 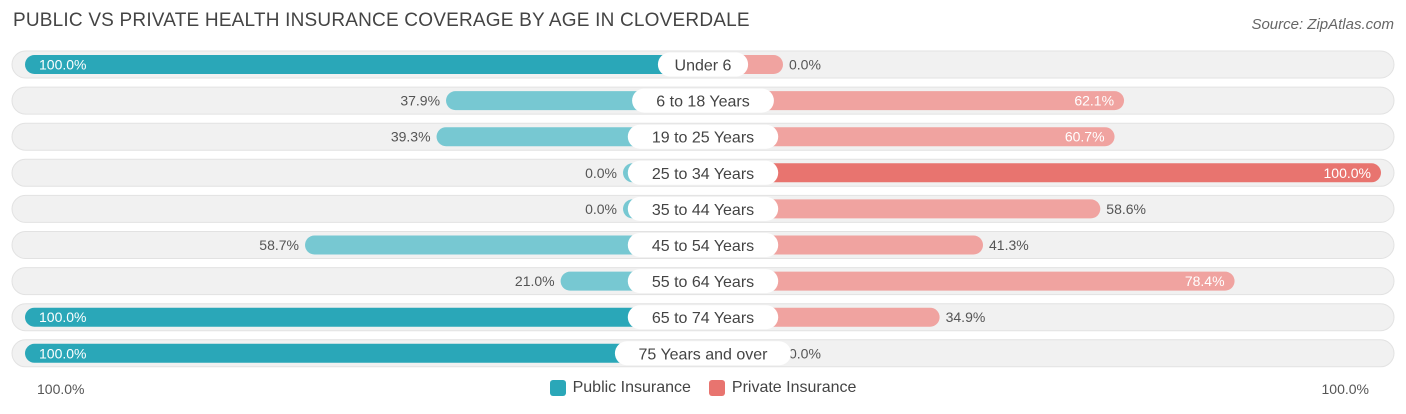 What do you see at coordinates (411, 137) in the screenshot?
I see `value-label-public: 39.3%` at bounding box center [411, 137].